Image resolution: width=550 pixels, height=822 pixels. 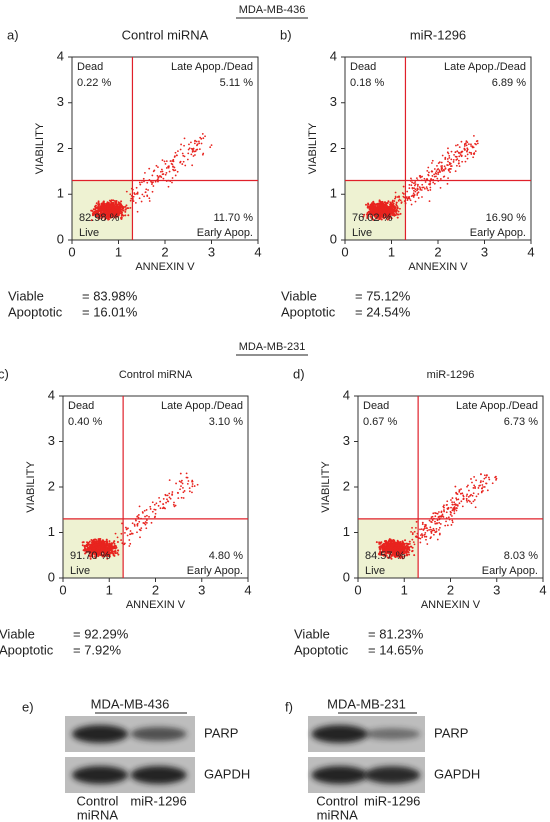 What do you see at coordinates (51, 576) in the screenshot?
I see `y-tick-label: 0` at bounding box center [51, 576].